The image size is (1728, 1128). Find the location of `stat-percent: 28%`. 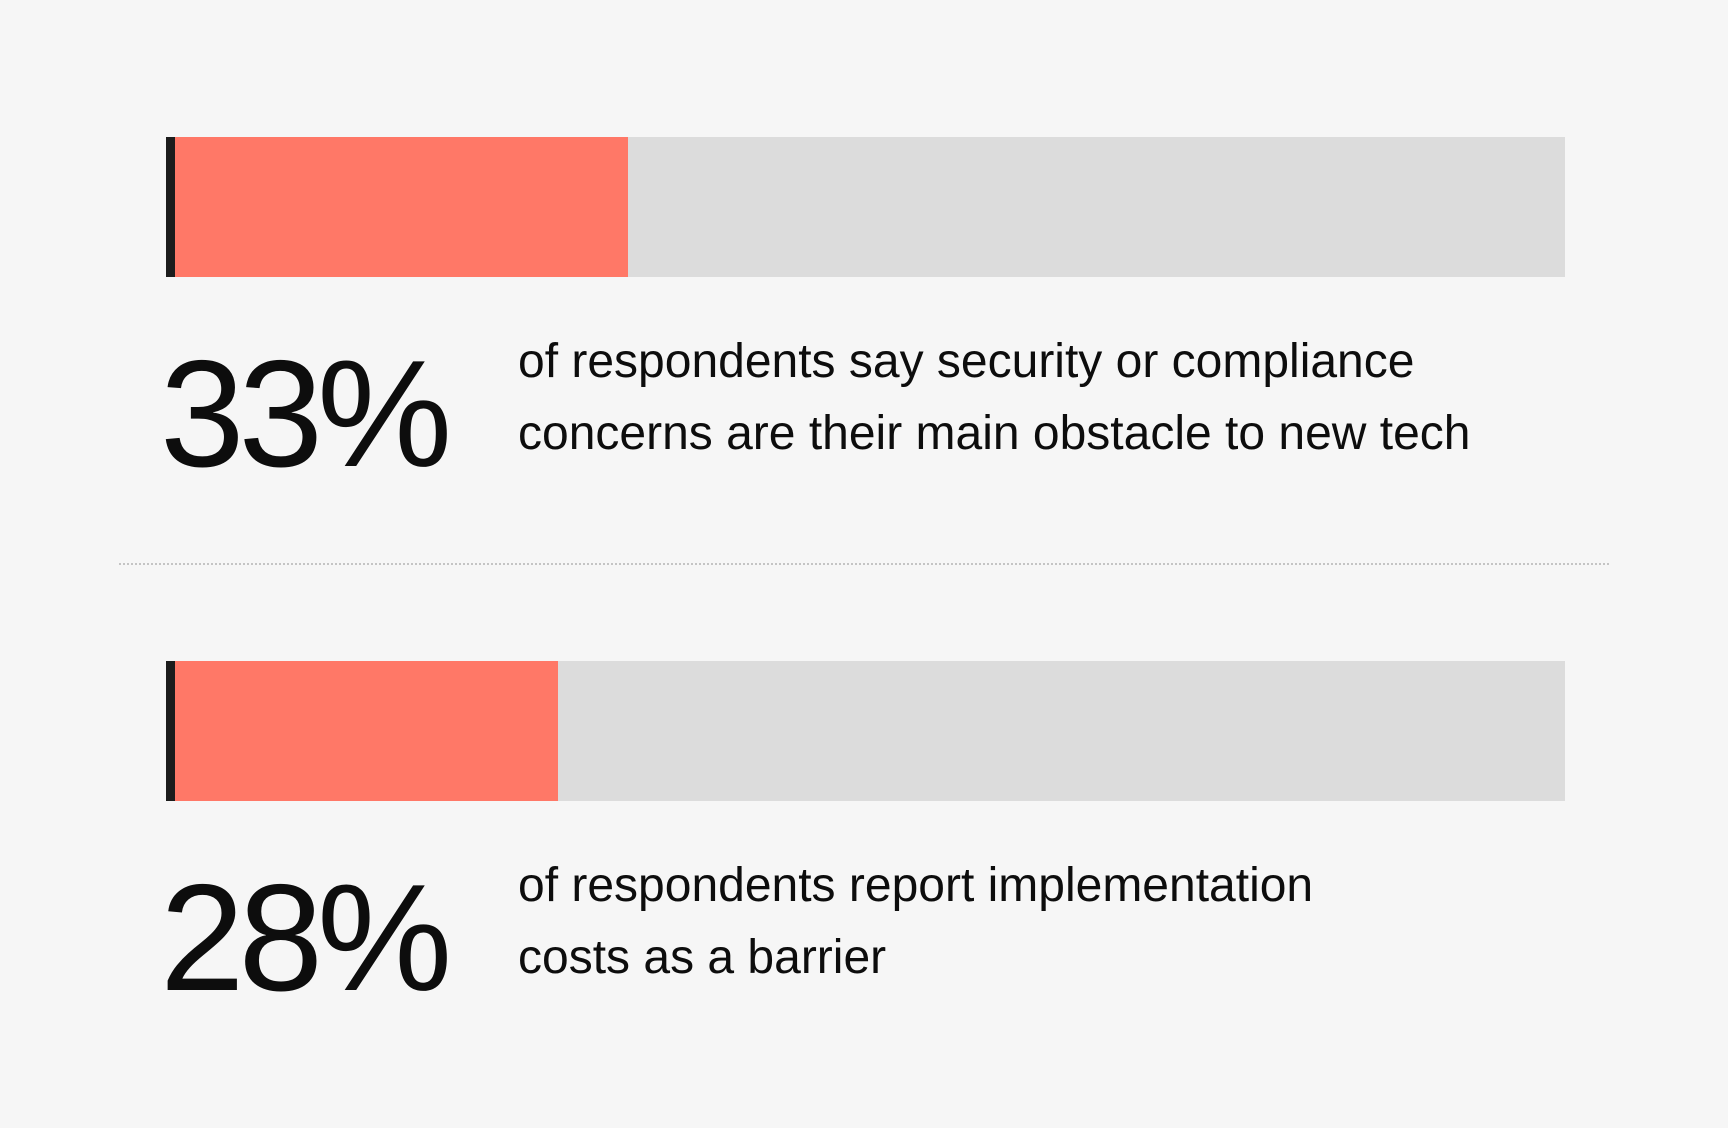

stat-percent: 28% is located at coordinates (306, 938).